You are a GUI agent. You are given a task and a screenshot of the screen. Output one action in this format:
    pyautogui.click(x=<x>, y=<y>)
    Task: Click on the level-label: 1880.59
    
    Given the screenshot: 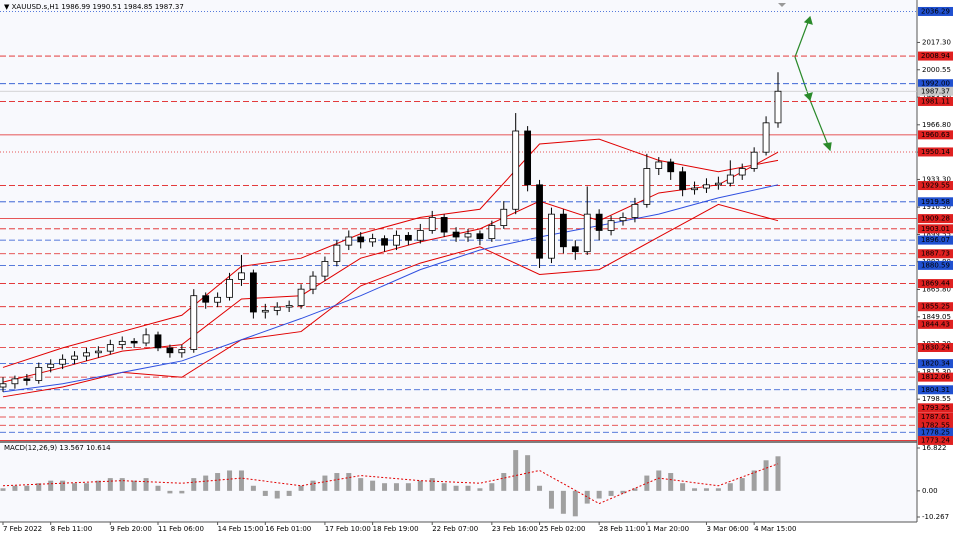 What is the action you would take?
    pyautogui.click(x=935, y=265)
    